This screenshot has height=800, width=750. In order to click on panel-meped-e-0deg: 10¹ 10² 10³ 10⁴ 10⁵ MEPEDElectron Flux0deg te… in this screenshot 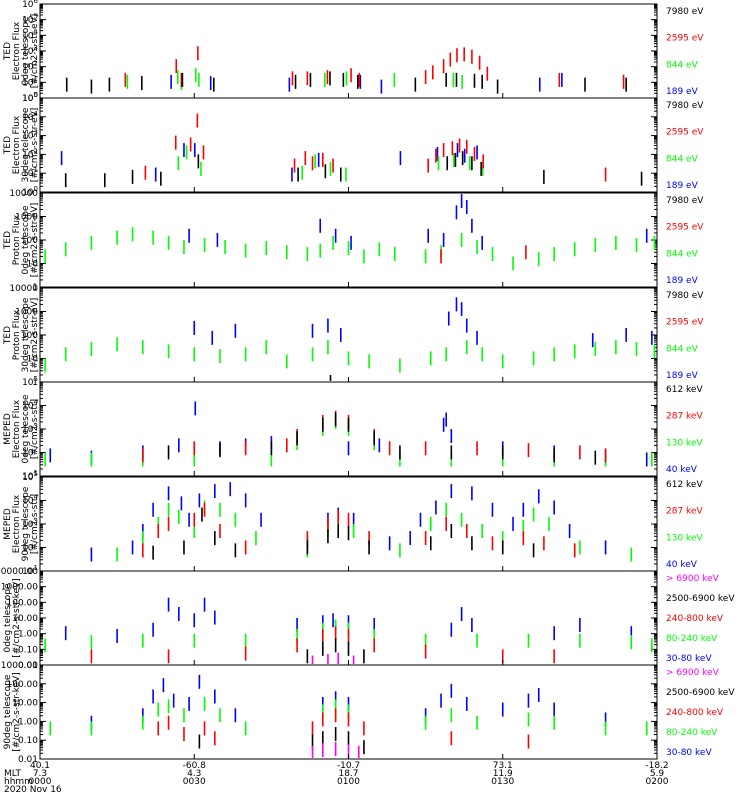, I will do `click(353, 428)`.